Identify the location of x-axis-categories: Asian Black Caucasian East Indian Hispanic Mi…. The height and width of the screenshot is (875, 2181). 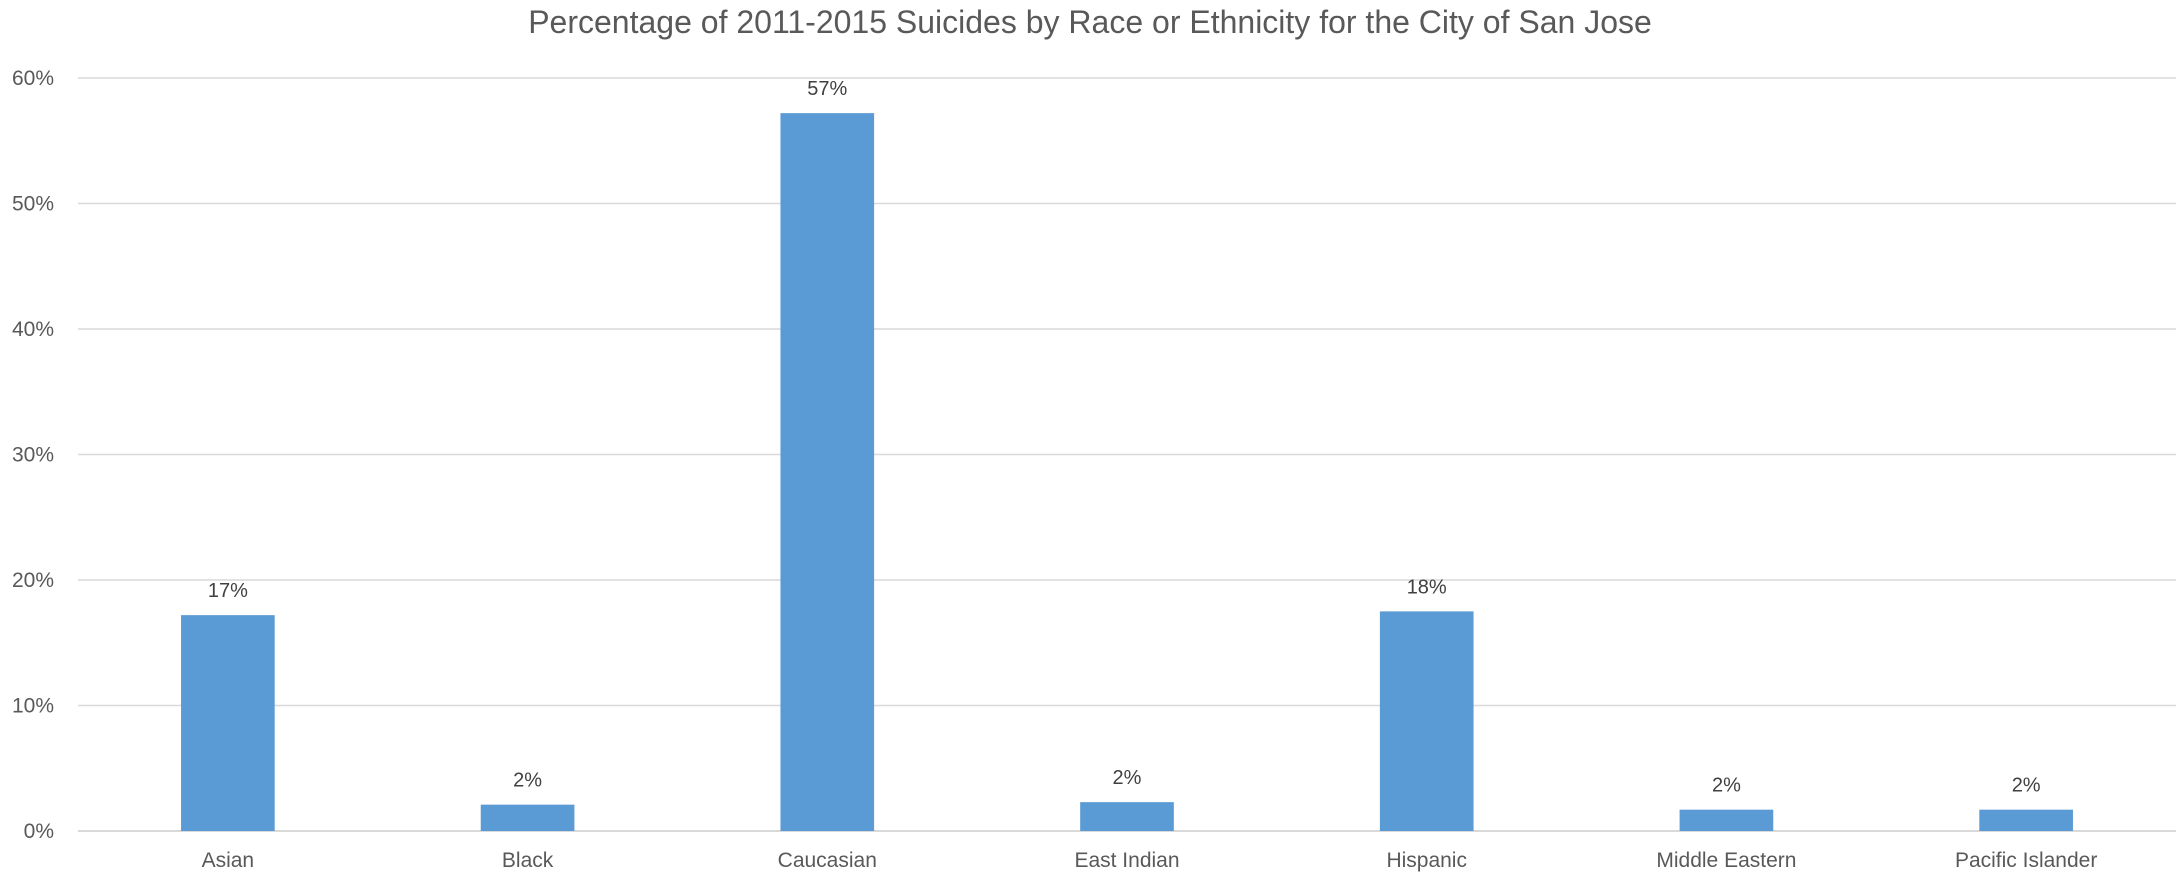
(1150, 860).